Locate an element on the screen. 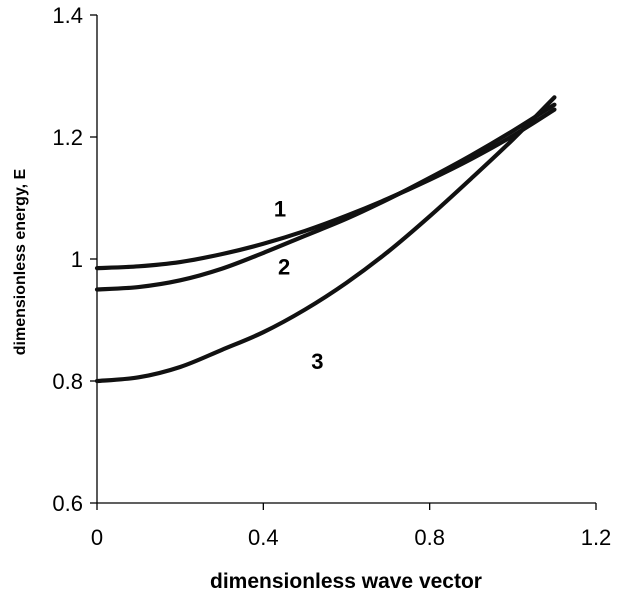  x-tick-label: 0.8 is located at coordinates (429, 537).